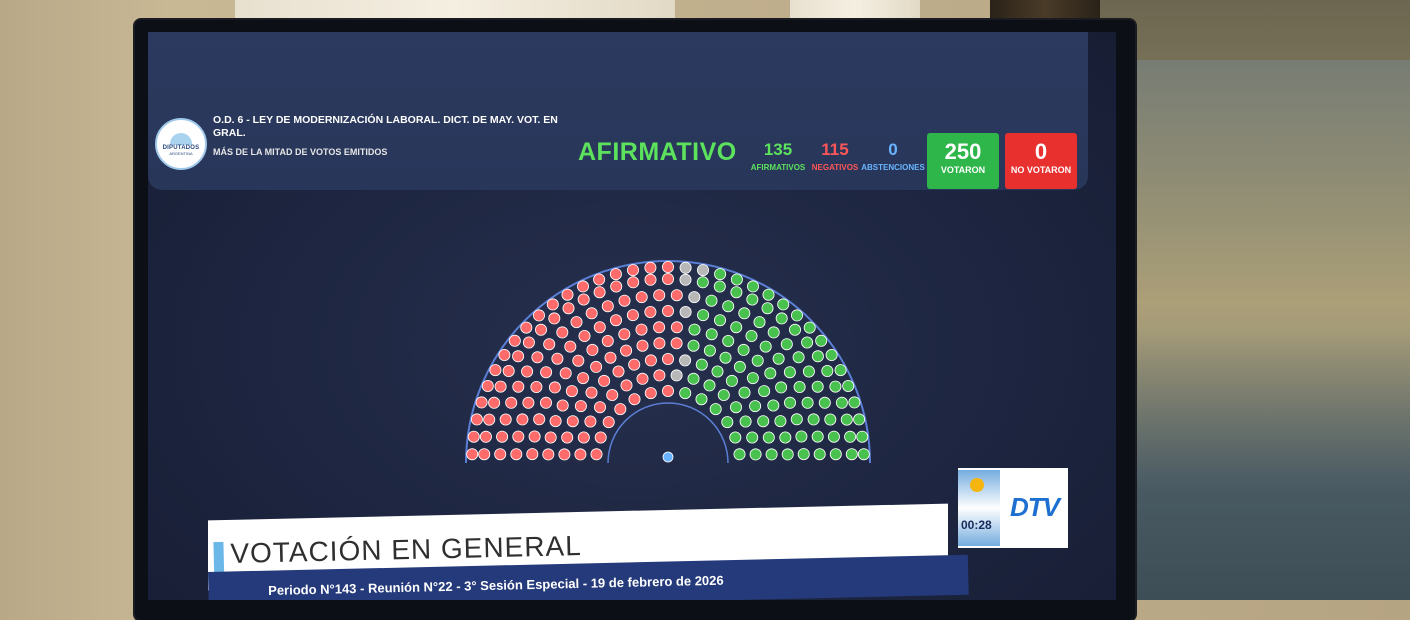 Image resolution: width=1410 pixels, height=620 pixels. Describe the element at coordinates (668, 457) in the screenshot. I see `president-seat` at that location.